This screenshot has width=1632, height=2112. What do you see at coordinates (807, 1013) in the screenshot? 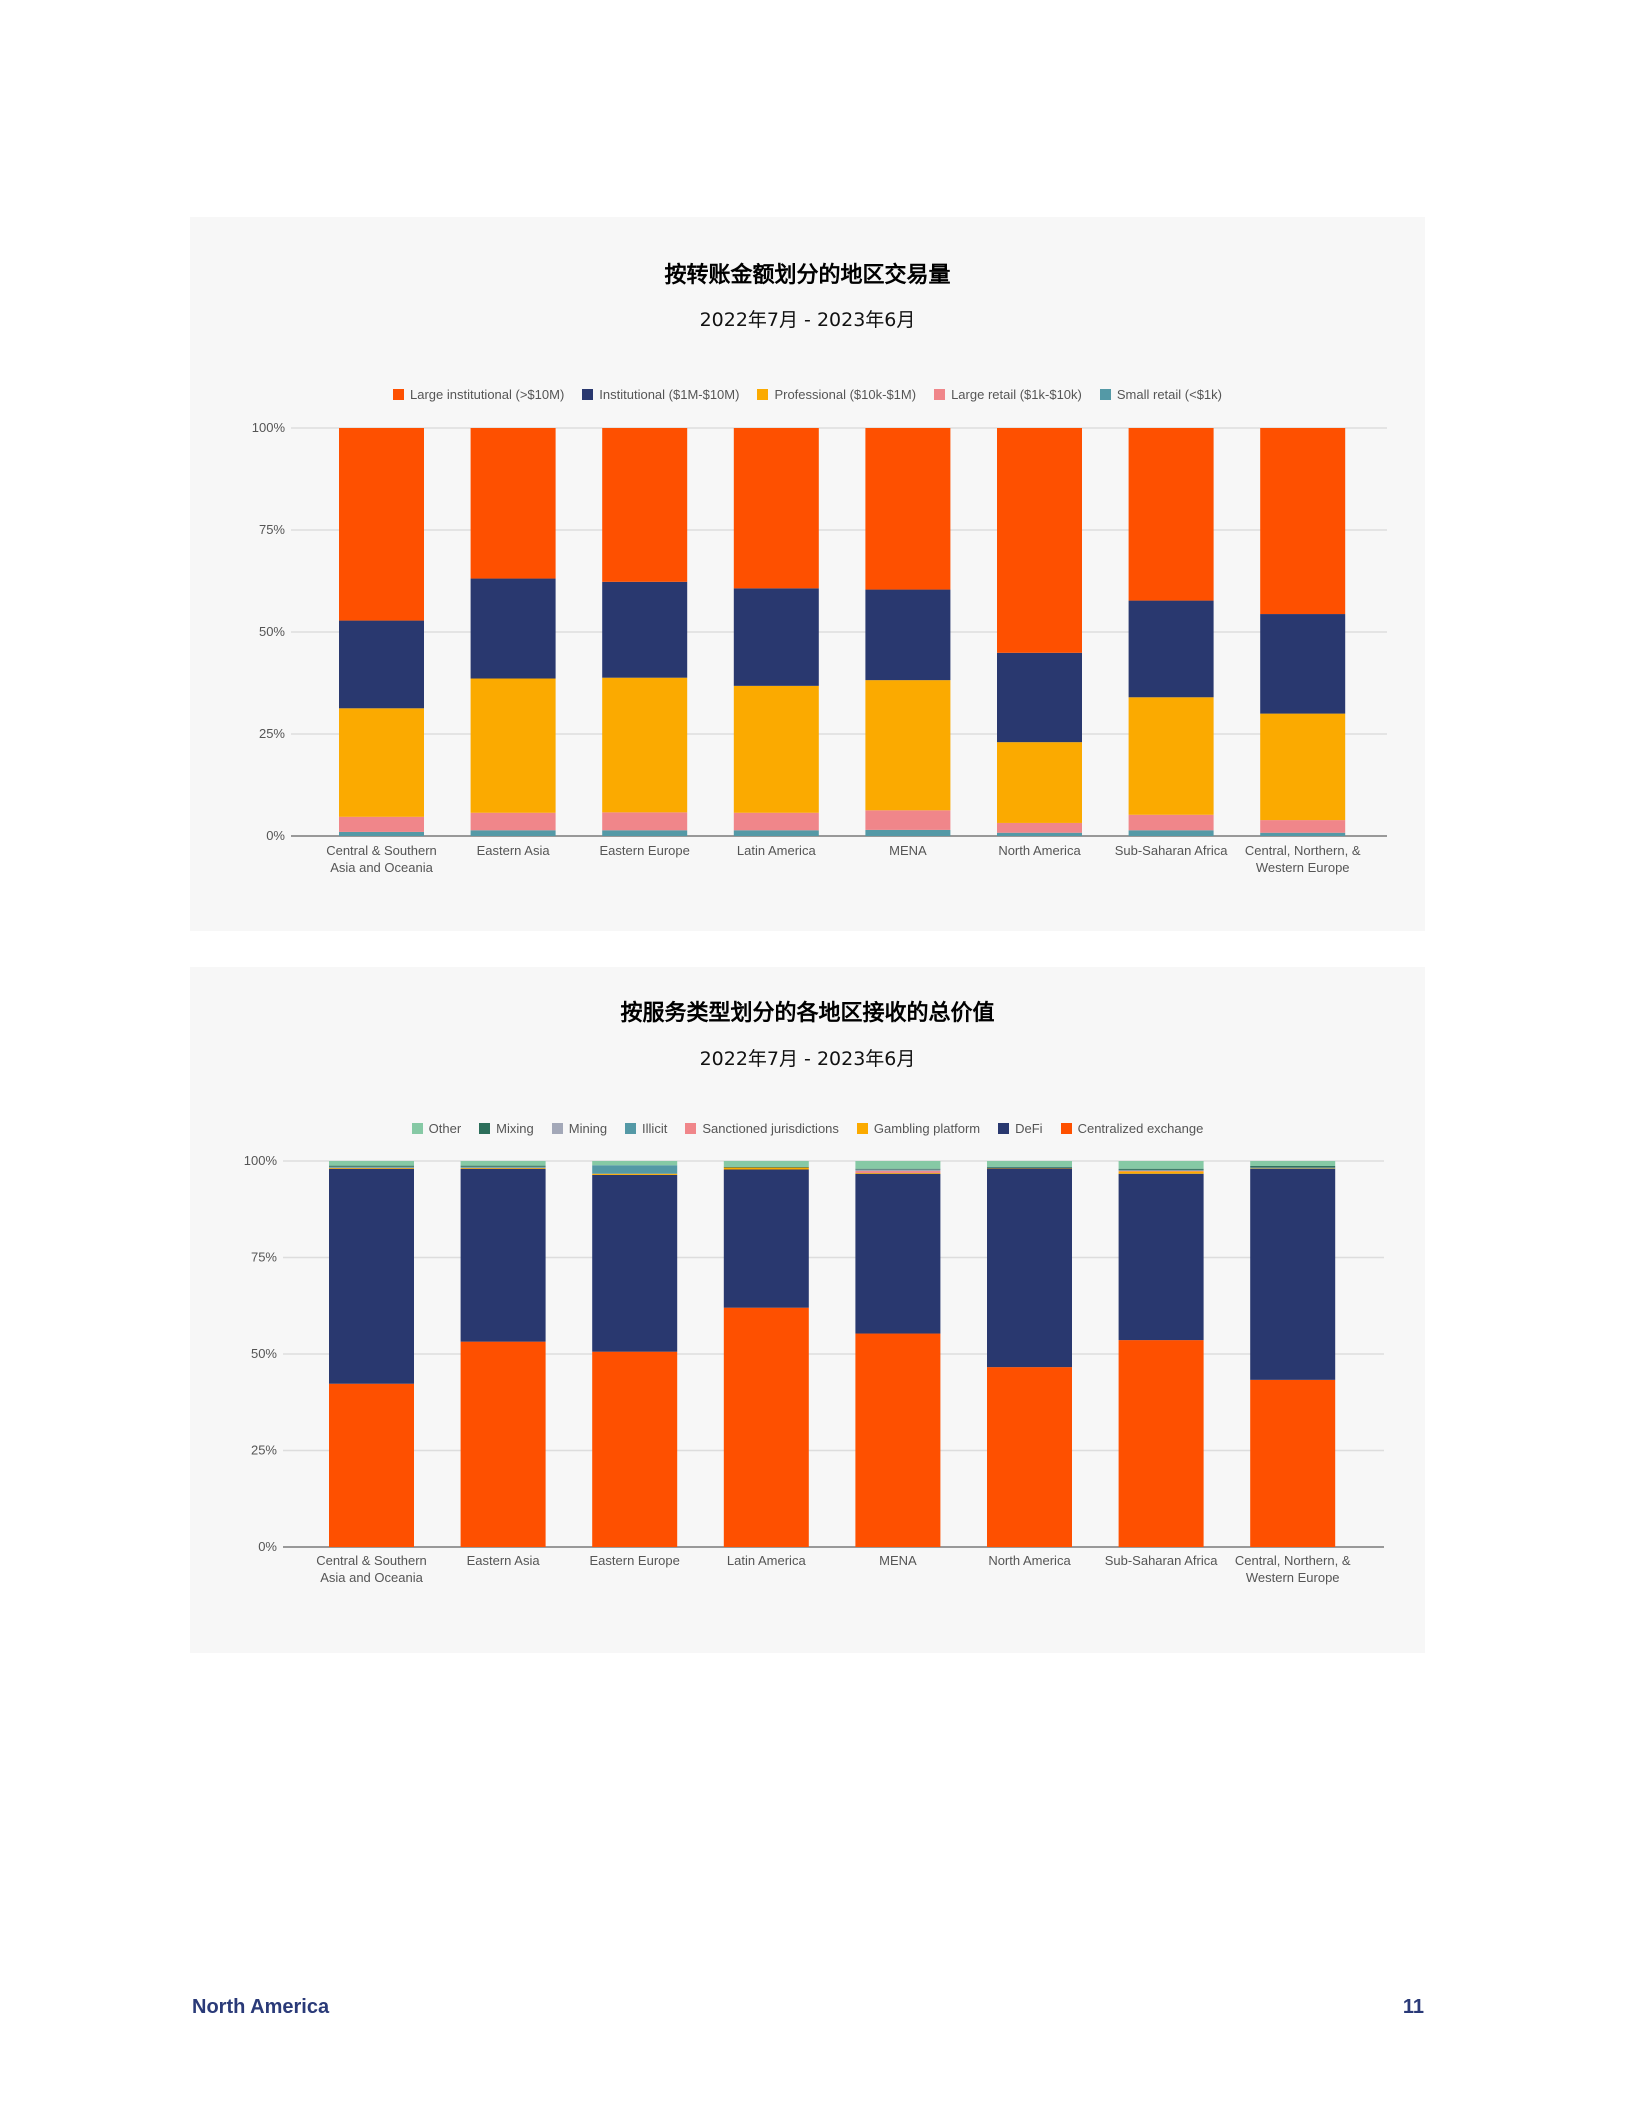
I see `chart-title: 按服务类型划分的各地区接收的总价值` at bounding box center [807, 1013].